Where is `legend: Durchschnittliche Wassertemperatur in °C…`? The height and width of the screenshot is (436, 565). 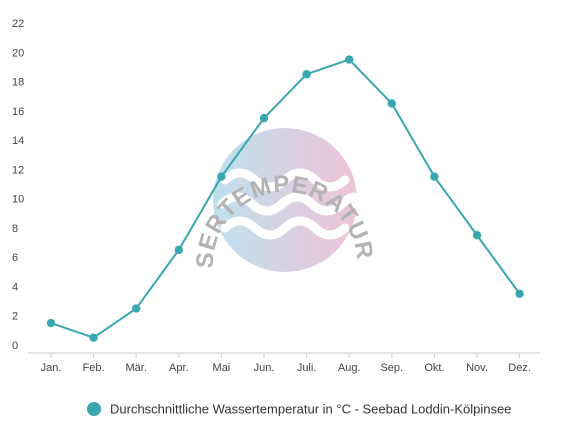 legend: Durchschnittliche Wassertemperatur in °C… is located at coordinates (299, 409).